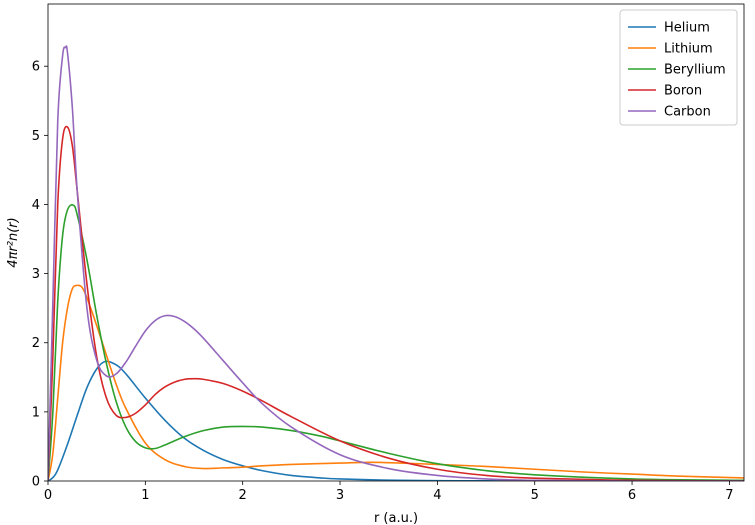  What do you see at coordinates (389, 492) in the screenshot?
I see `x-axis: 0 1 2 3 4 5 6 7` at bounding box center [389, 492].